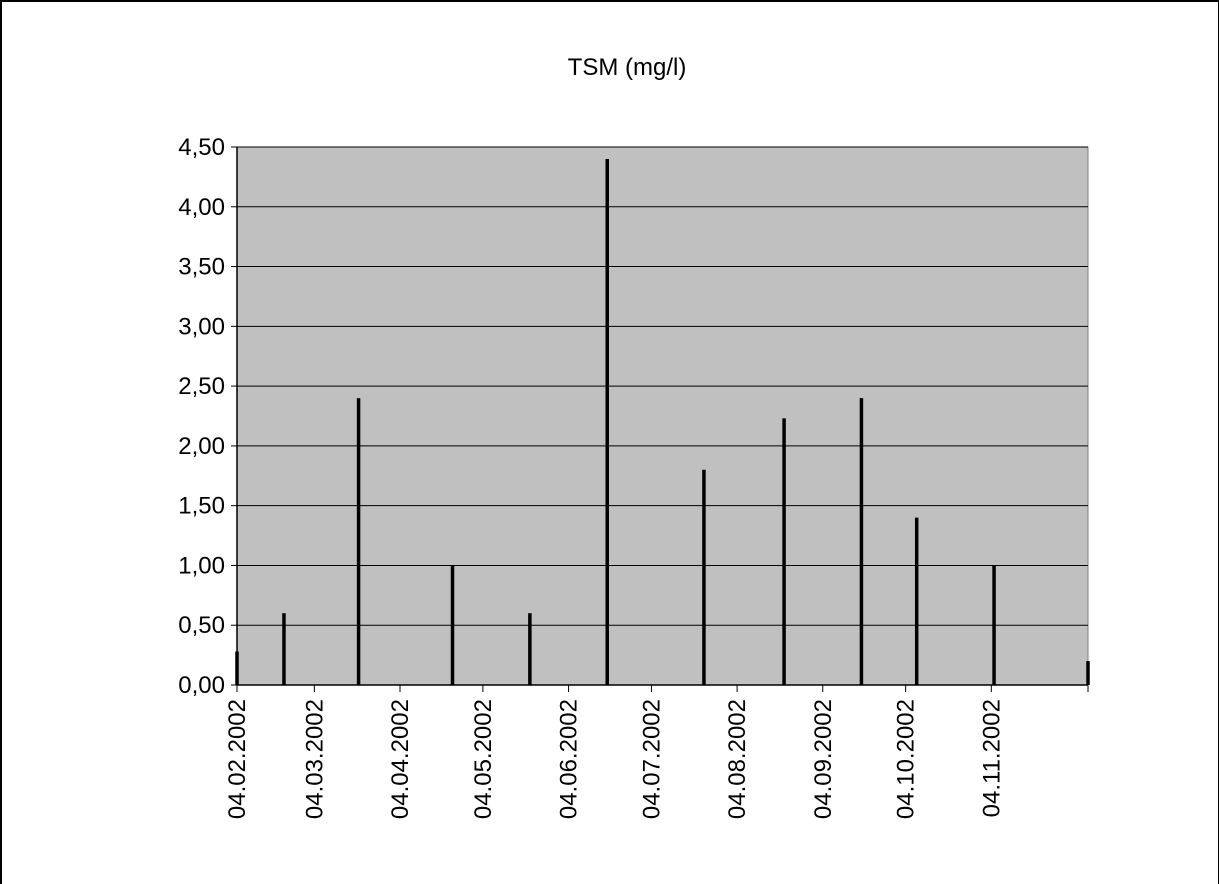 The image size is (1219, 884). Describe the element at coordinates (991, 758) in the screenshot. I see `x-tick-label: 04.11.2002` at that location.